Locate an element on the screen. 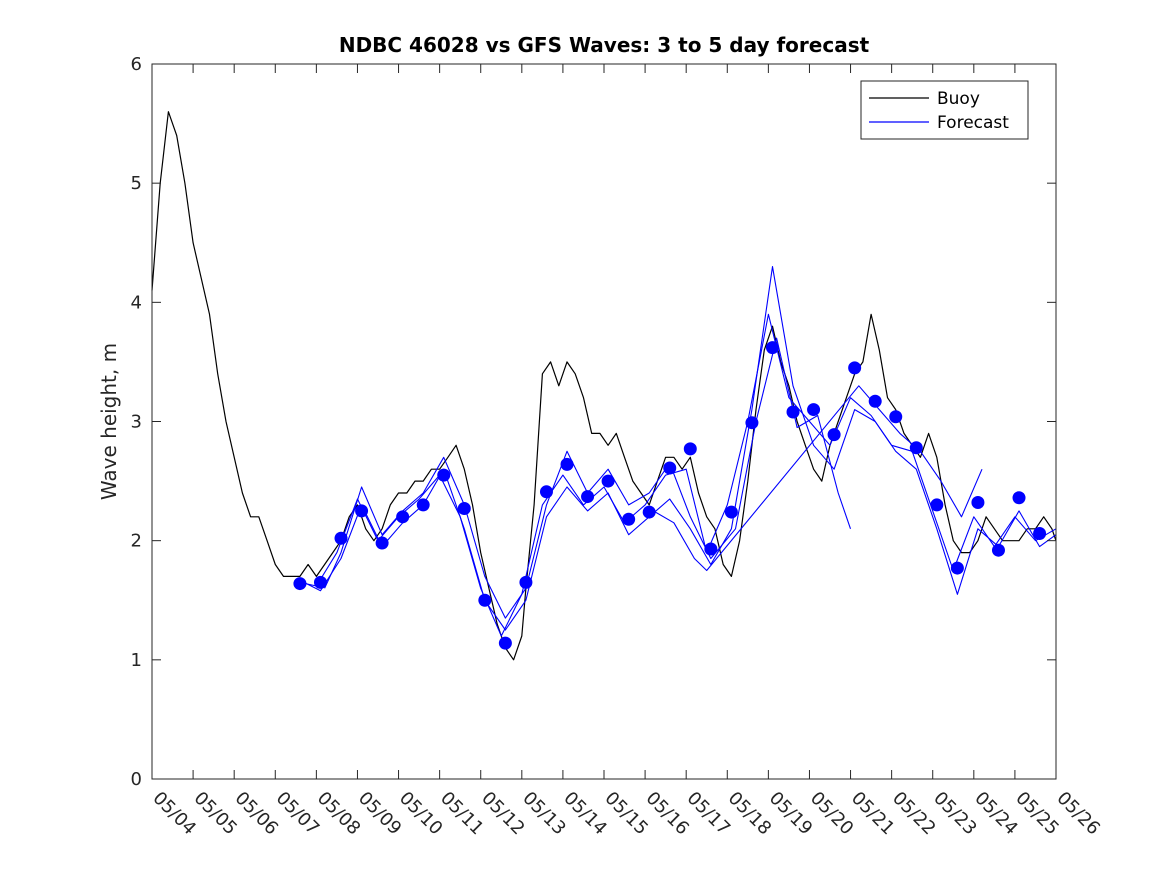 The width and height of the screenshot is (1167, 880). legend-box is located at coordinates (944, 110).